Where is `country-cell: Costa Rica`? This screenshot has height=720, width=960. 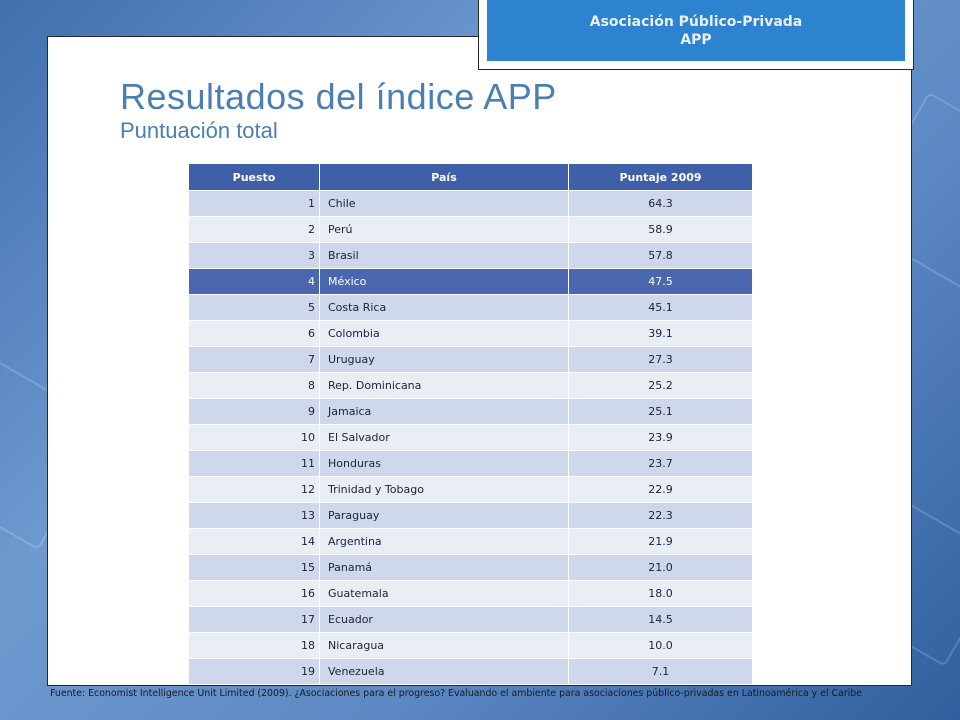
country-cell: Costa Rica is located at coordinates (444, 307).